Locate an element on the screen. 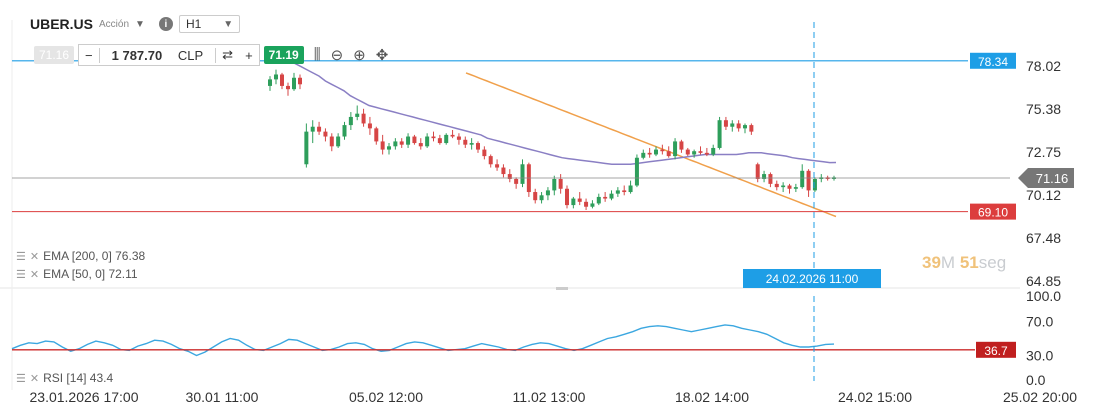  trade-bar: 71.16 − 1 787.70 CLP ⇄ + 71.19 ⫼ ⊖ ⊕ ✥ is located at coordinates (211, 55).